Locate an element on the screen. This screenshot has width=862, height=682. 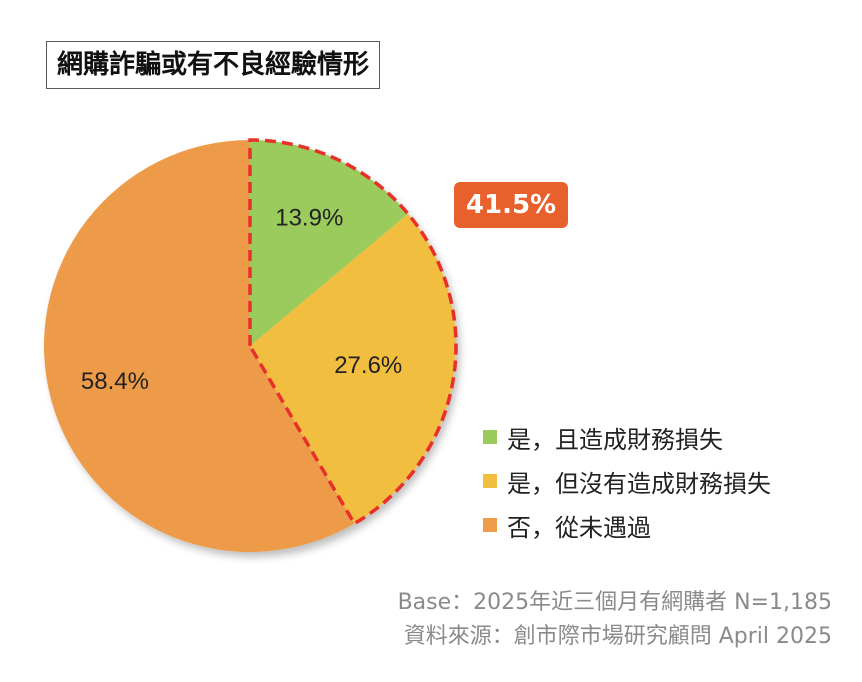
source-note: 資料來源：創市際市場研究顧問 April 2025 is located at coordinates (617, 636).